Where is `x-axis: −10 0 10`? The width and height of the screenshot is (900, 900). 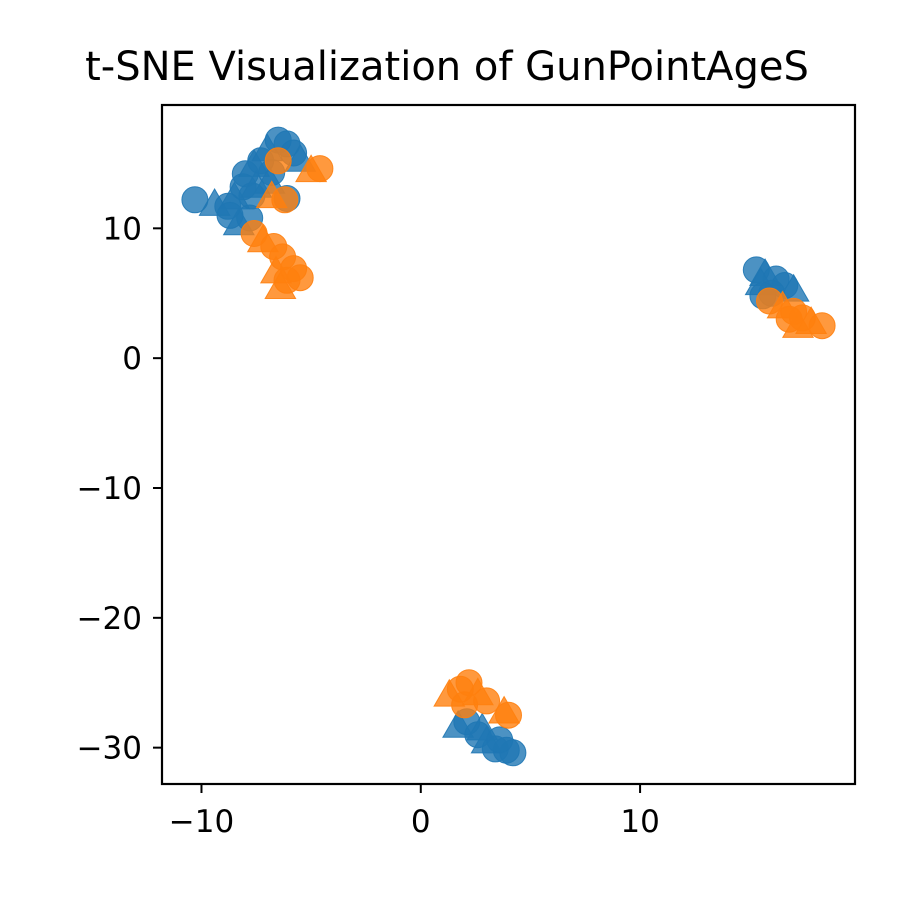
x-axis: −10 0 10 is located at coordinates (414, 812).